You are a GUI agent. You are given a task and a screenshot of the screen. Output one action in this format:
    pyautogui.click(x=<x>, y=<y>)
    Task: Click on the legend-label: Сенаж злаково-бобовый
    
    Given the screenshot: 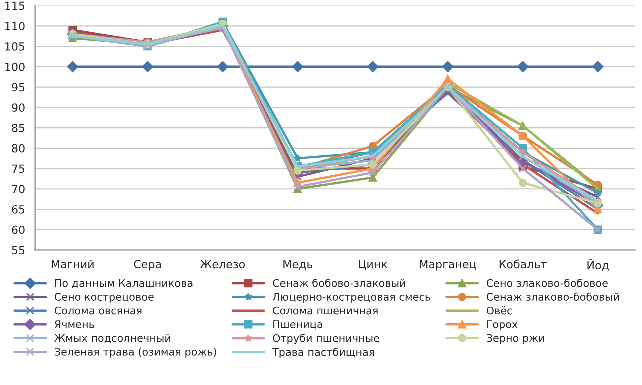 What is the action you would take?
    pyautogui.click(x=553, y=296)
    